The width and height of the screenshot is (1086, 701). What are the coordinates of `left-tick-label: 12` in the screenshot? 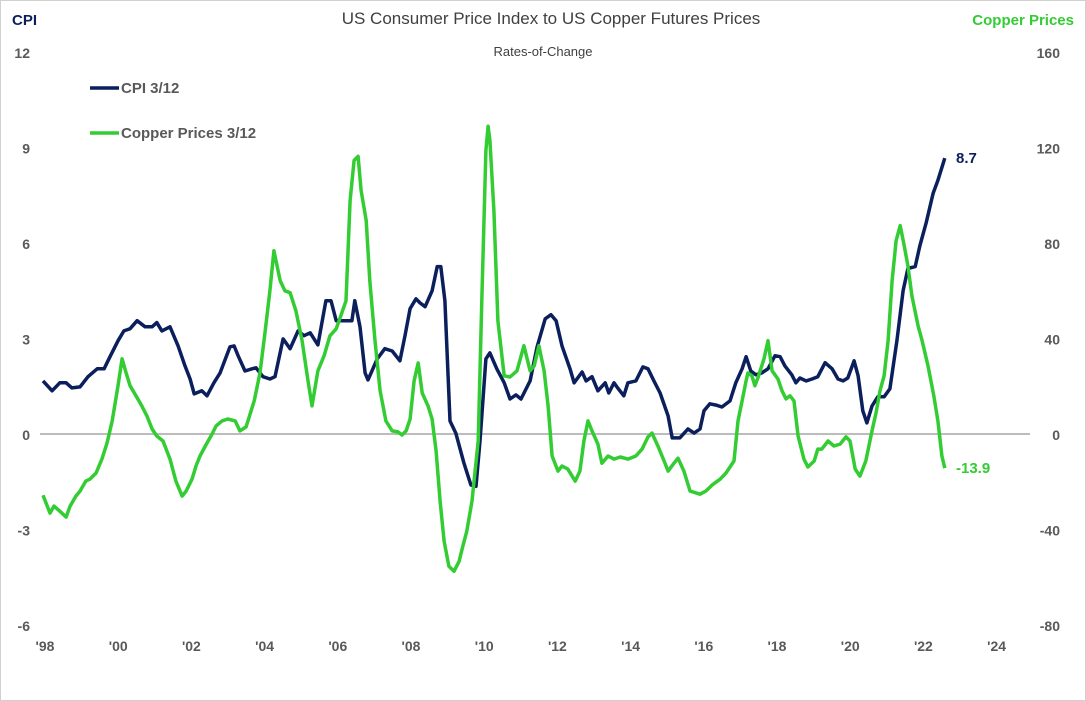 It's located at (22, 53).